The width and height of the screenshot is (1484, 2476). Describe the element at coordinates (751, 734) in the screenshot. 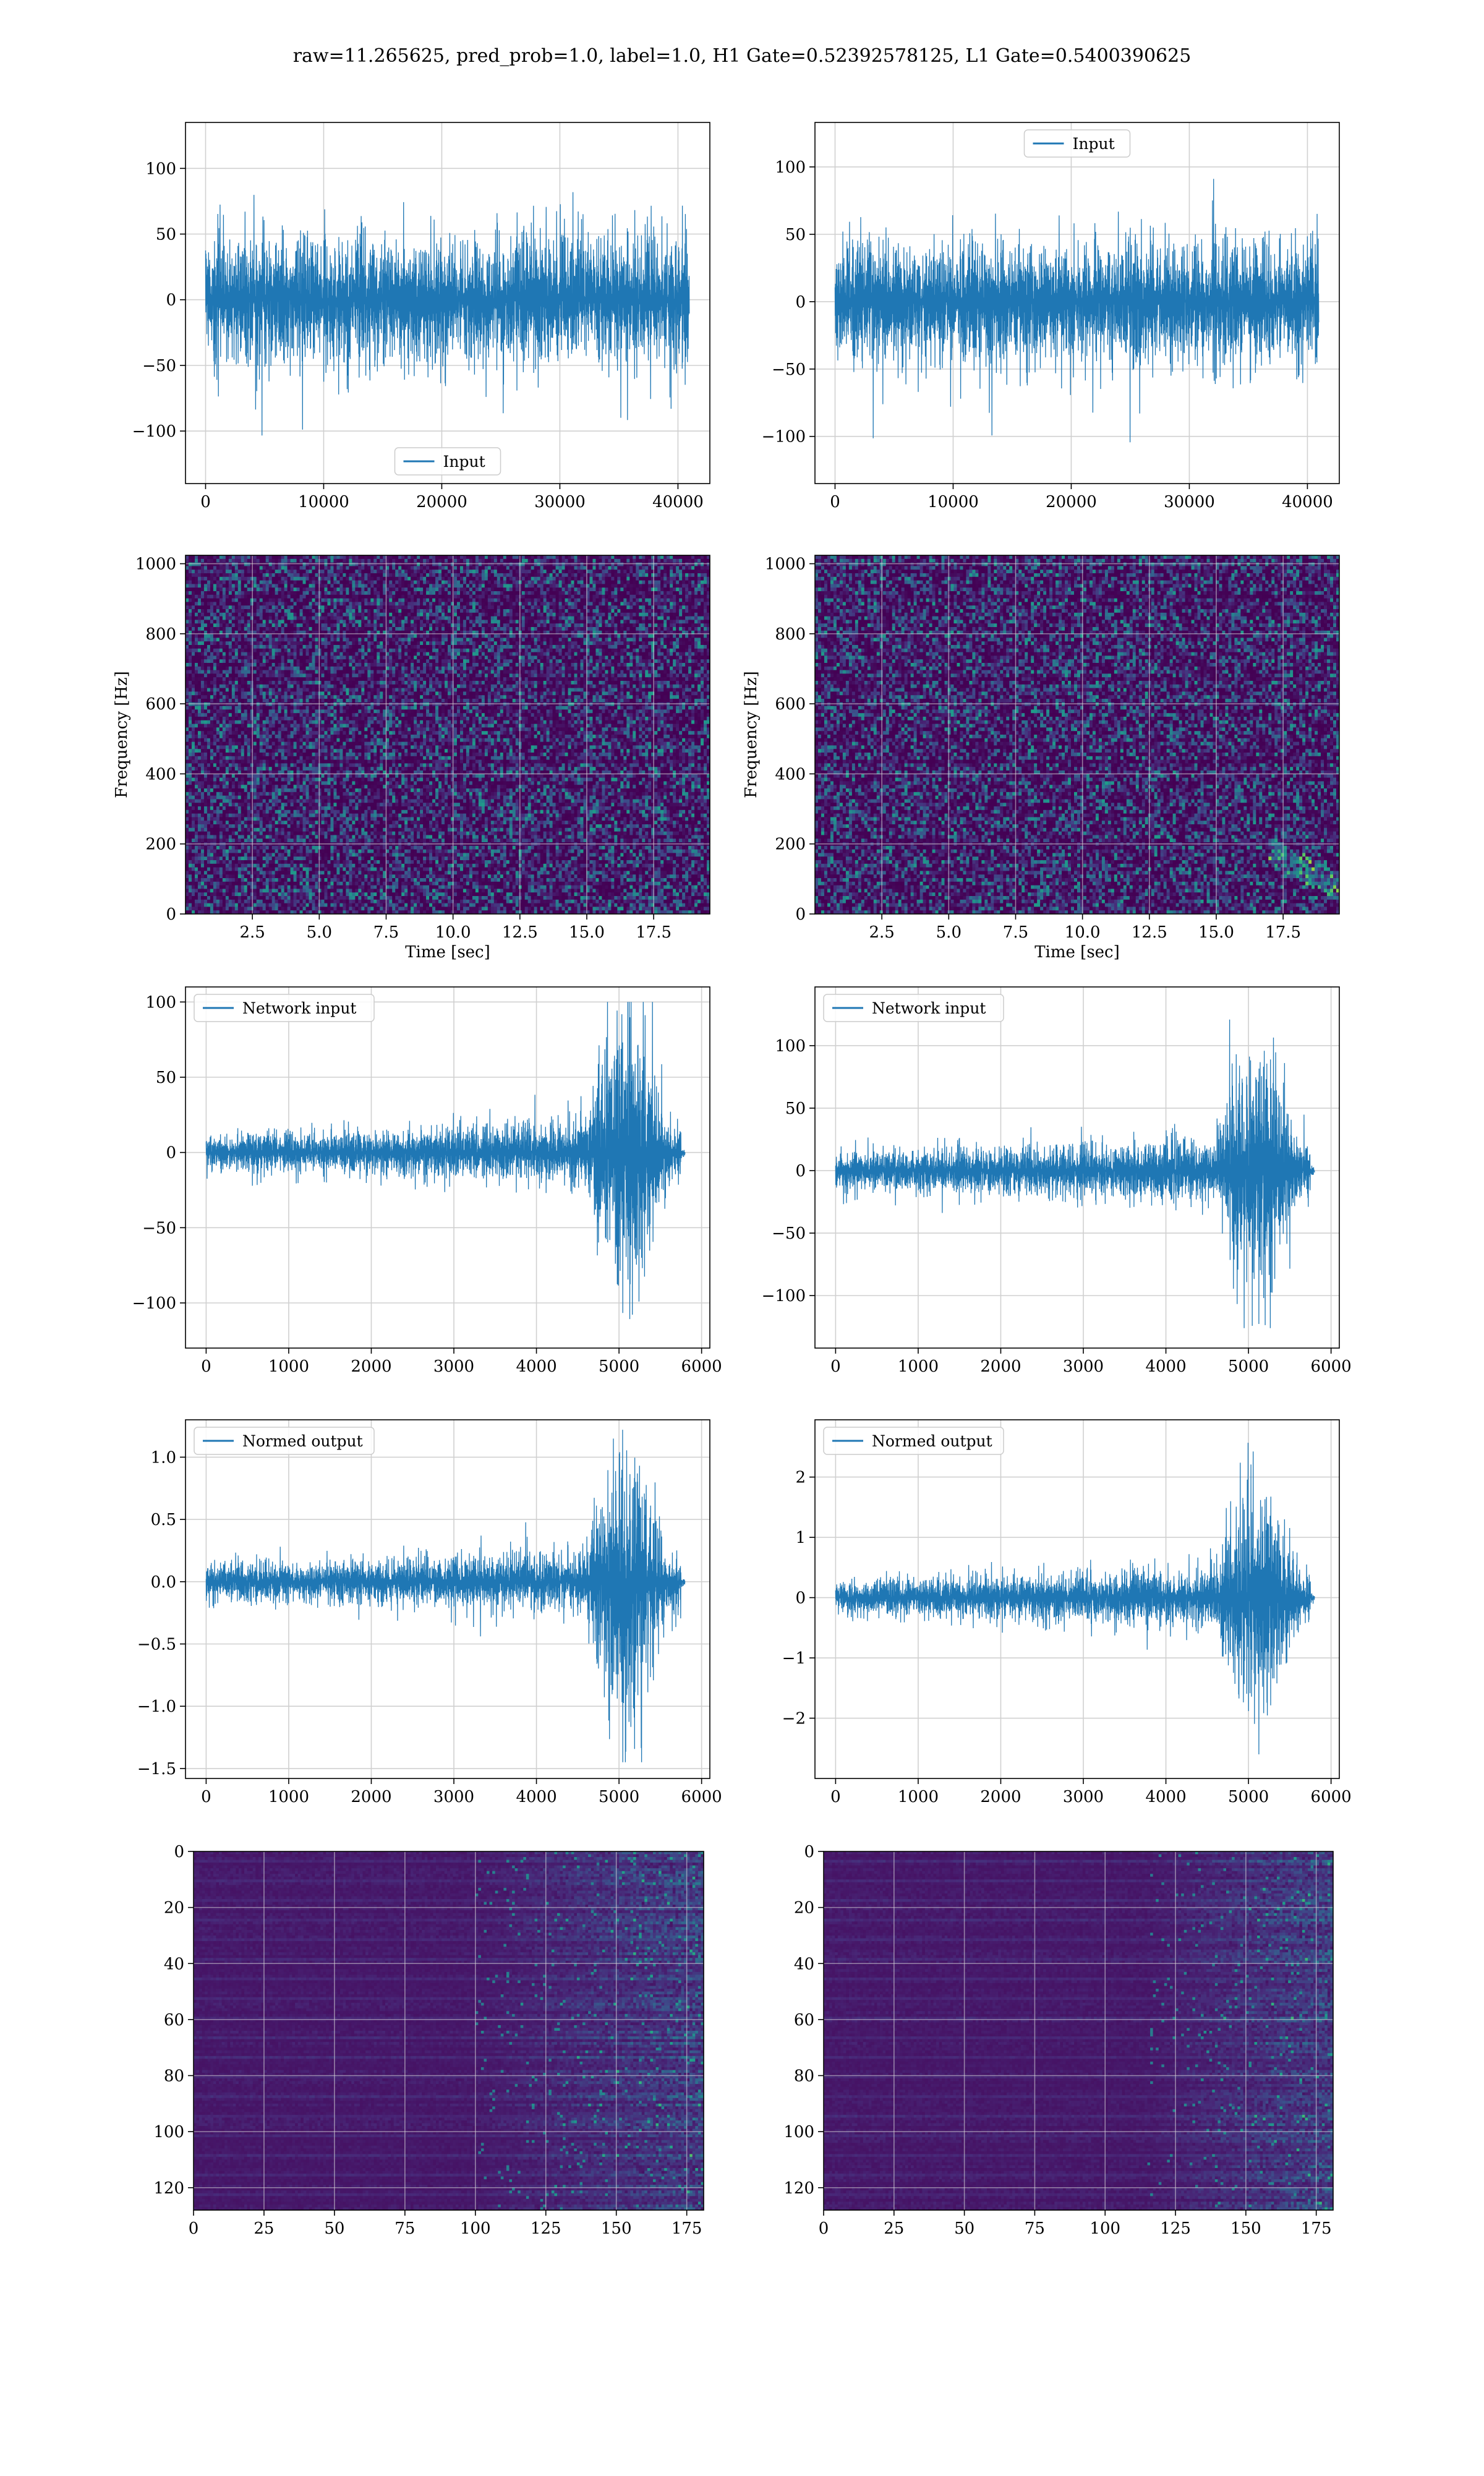

I see `l1-spectrogram-ylabel: Frequency [Hz]` at that location.